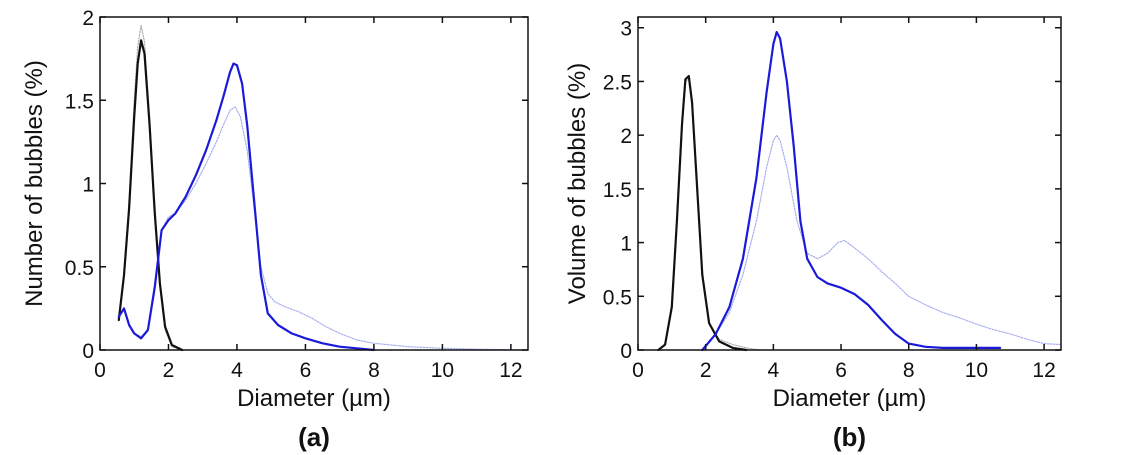 Image resolution: width=1132 pixels, height=455 pixels. Describe the element at coordinates (314, 437) in the screenshot. I see `panel-label: (a)` at that location.